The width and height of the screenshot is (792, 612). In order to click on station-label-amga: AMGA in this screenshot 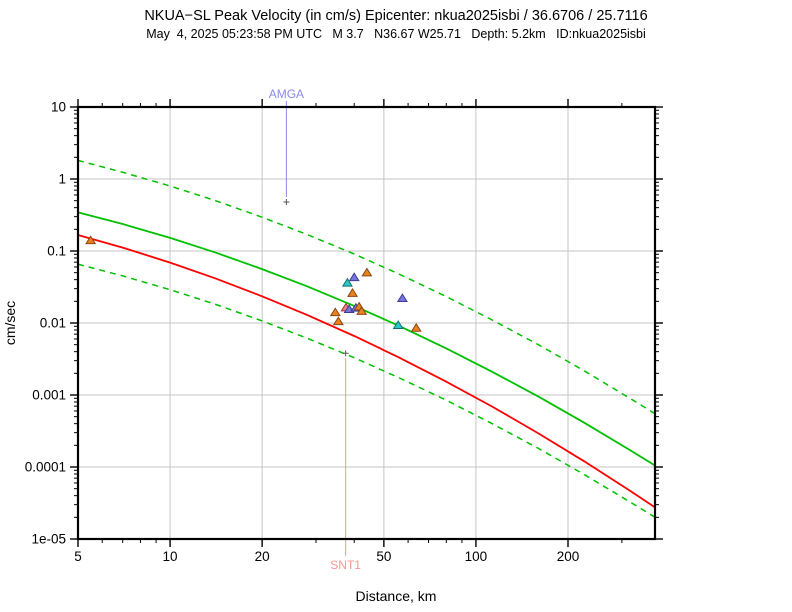, I will do `click(286, 94)`.